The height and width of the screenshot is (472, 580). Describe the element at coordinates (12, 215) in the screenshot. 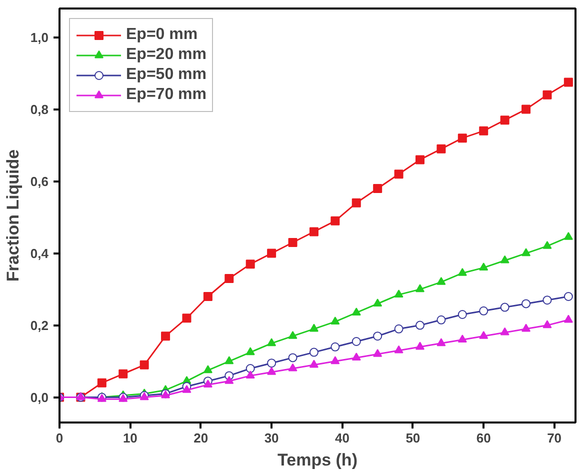

I see `y-axis-title: Fraction Liquide` at that location.